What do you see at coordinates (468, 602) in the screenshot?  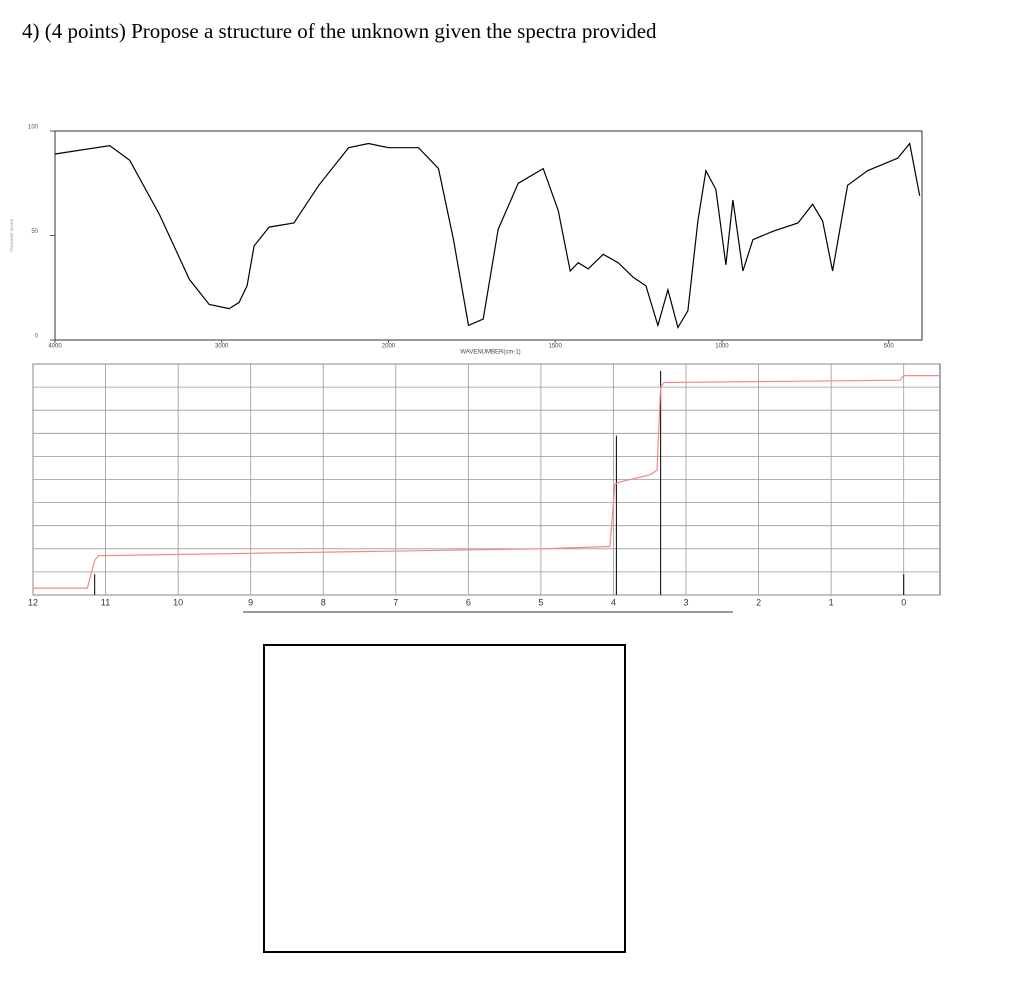 I see `x-tick-label: 6` at bounding box center [468, 602].